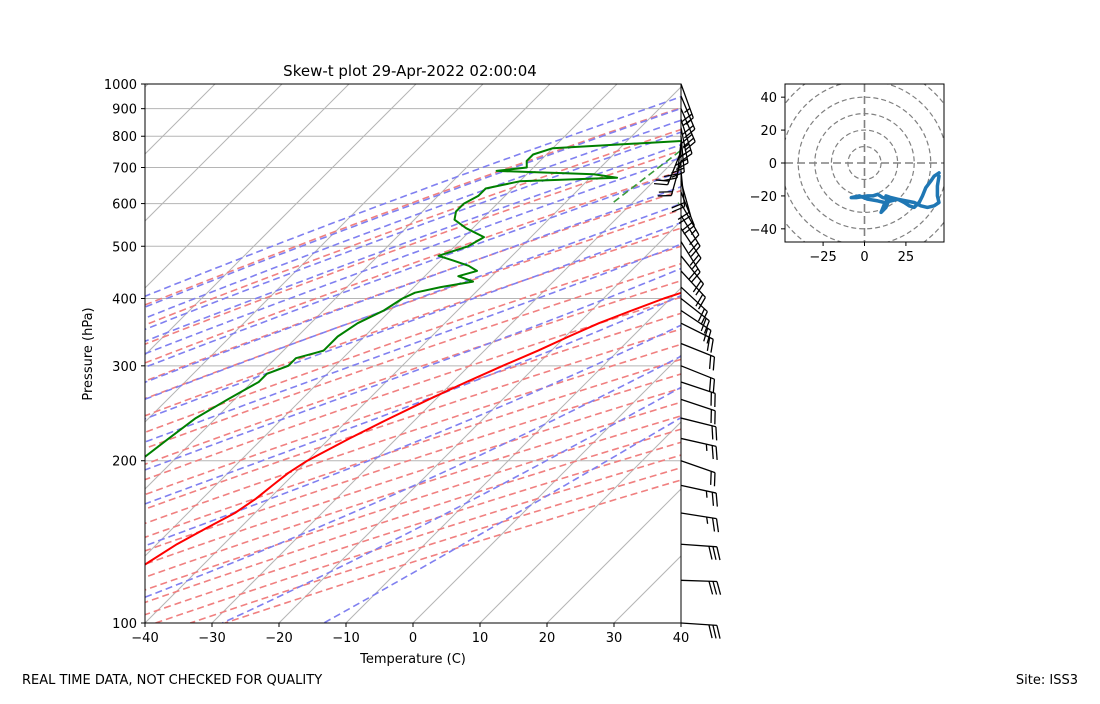 This screenshot has height=704, width=1100. What do you see at coordinates (124, 168) in the screenshot?
I see `y-tick-label: 700` at bounding box center [124, 168].